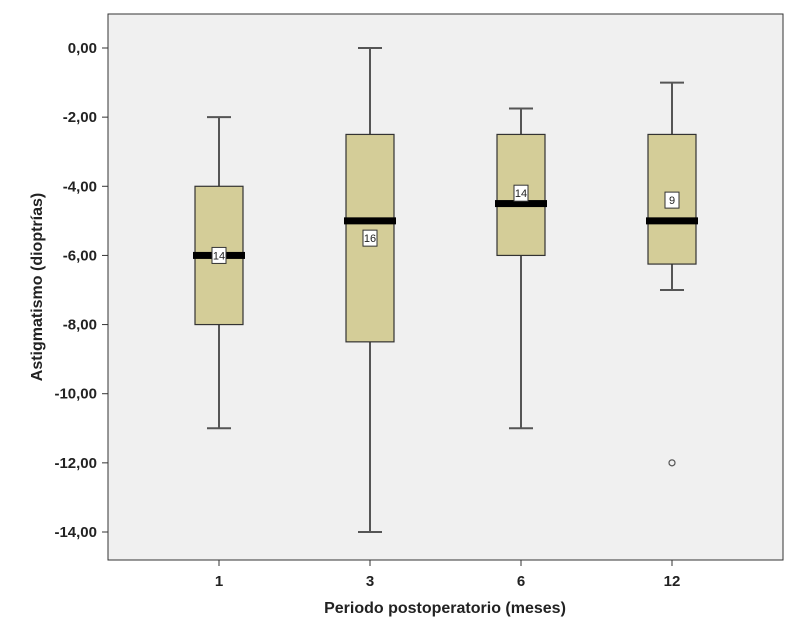 Image resolution: width=800 pixels, height=630 pixels. Describe the element at coordinates (521, 268) in the screenshot. I see `box-group-6: 14` at that location.